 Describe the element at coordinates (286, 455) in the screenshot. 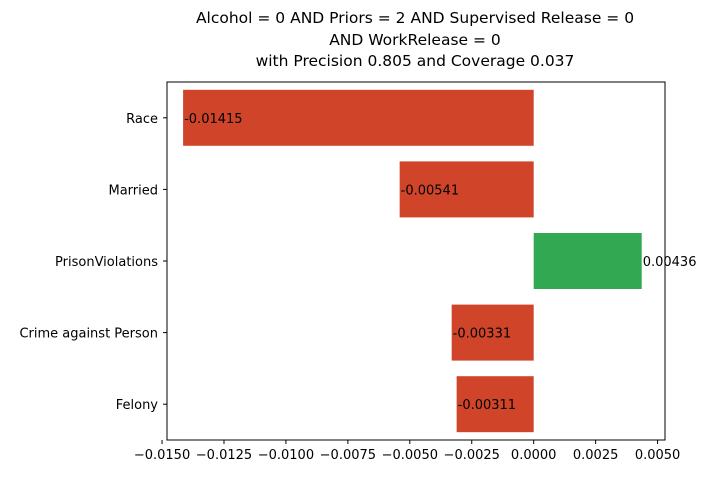

I see `x-tick-label: −0.0100` at that location.